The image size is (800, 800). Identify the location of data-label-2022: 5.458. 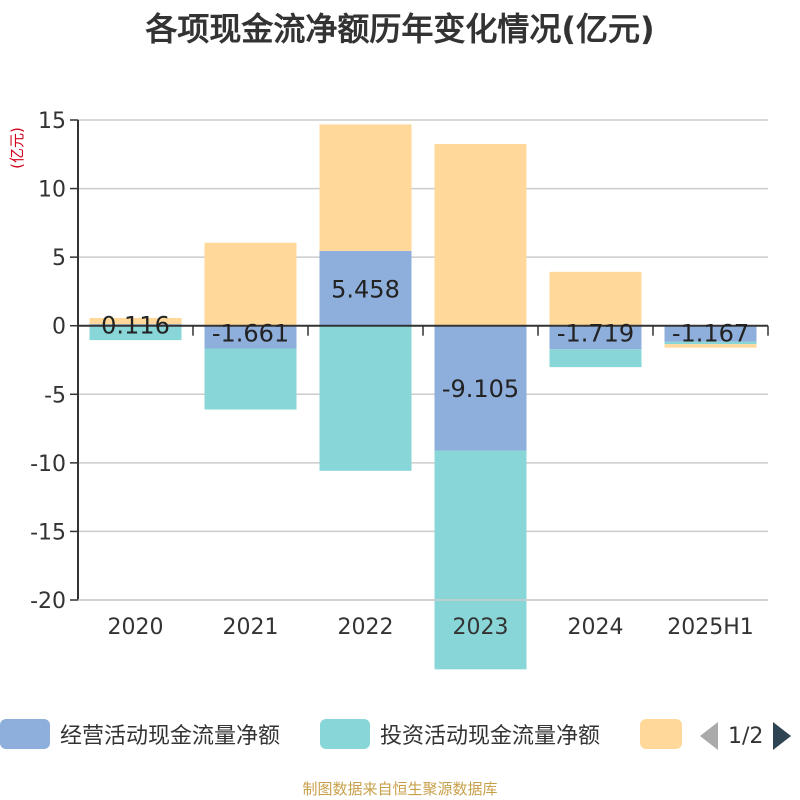
(365, 289).